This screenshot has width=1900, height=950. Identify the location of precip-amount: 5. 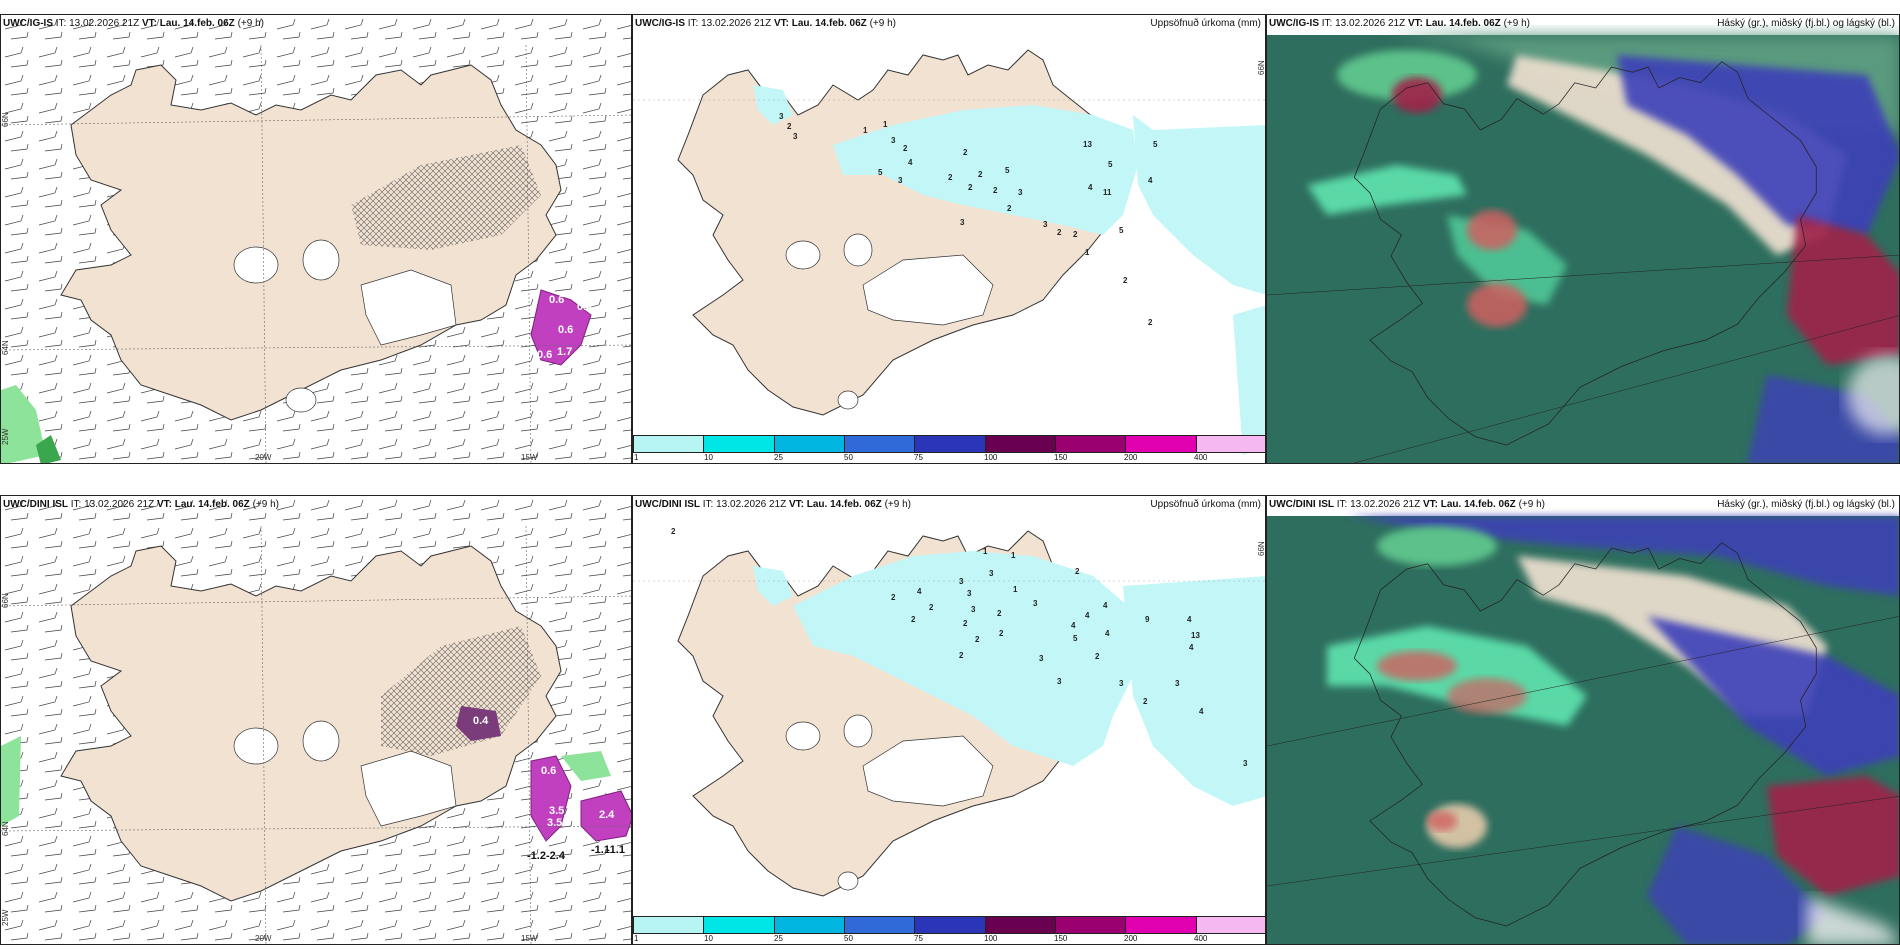
(880, 172).